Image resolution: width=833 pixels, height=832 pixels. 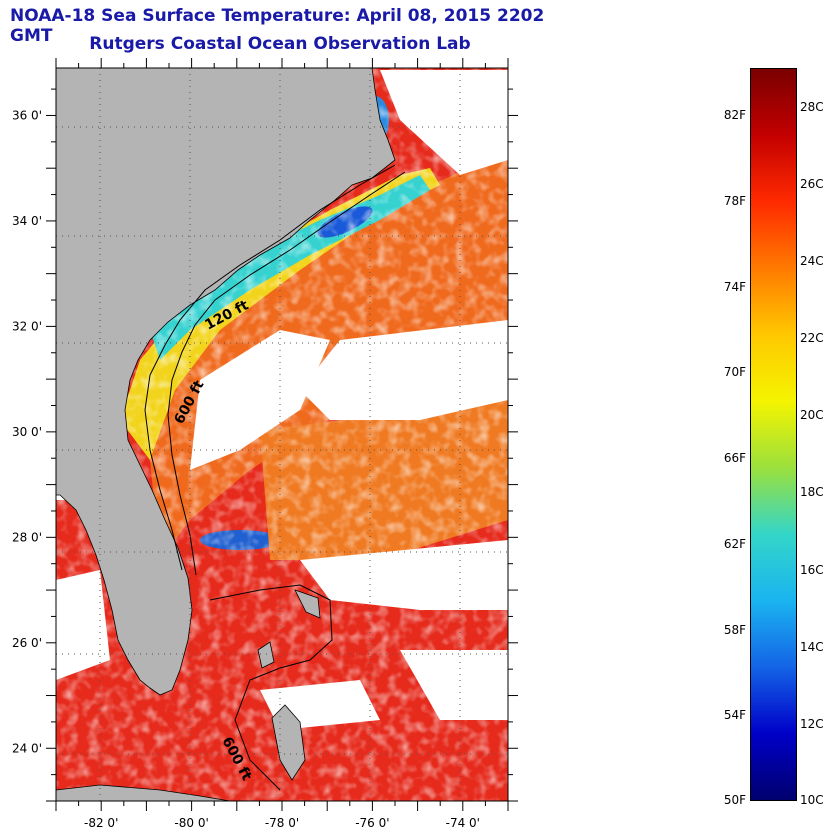 I want to click on lon-tick-label: -80 0', so click(x=191, y=823).